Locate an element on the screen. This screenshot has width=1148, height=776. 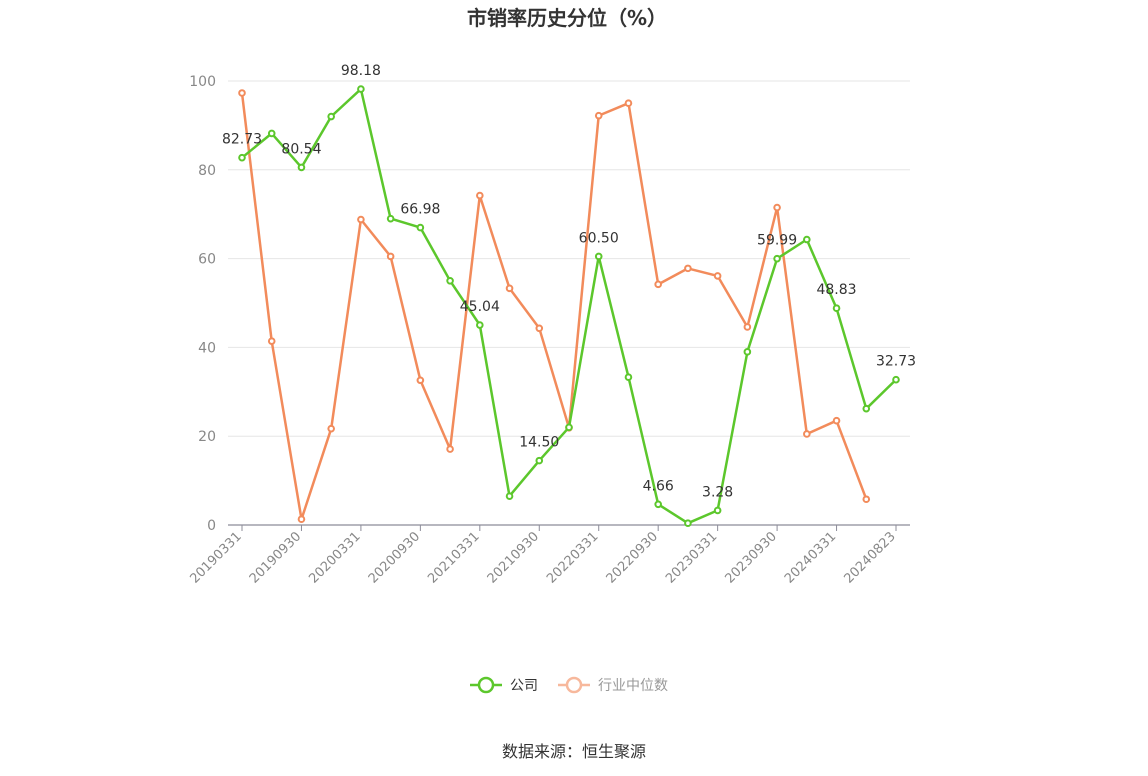
y-tick-label: 40 is located at coordinates (207, 348).